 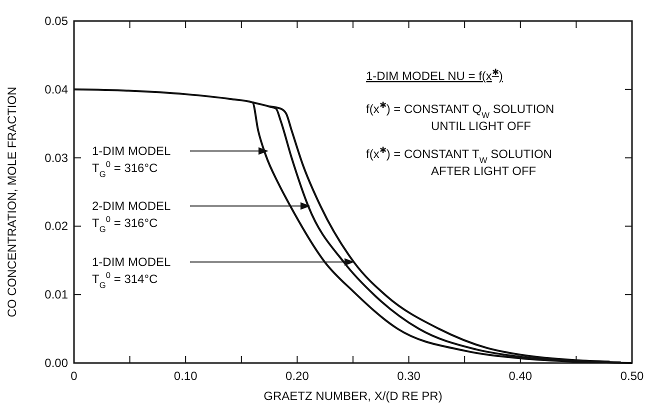 I want to click on annotation: 1-DIM MODEL T$_{G}$$^{0}$ = 316°C, so click(x=131, y=161).